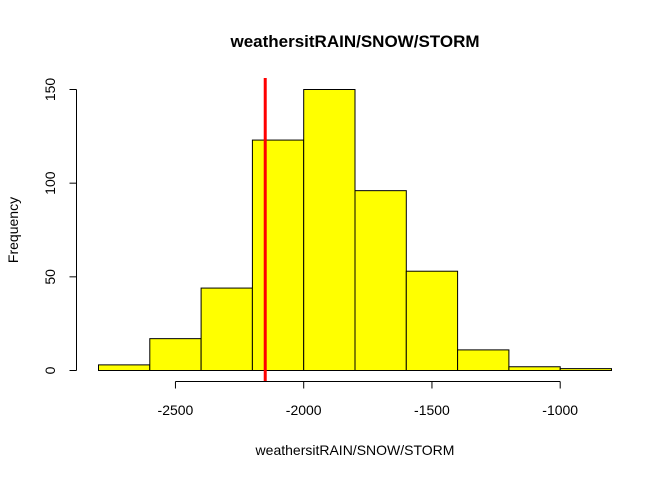 Image resolution: width=672 pixels, height=480 pixels. What do you see at coordinates (368, 400) in the screenshot?
I see `x-axis: -2500 -2000 -1500 -1000` at bounding box center [368, 400].